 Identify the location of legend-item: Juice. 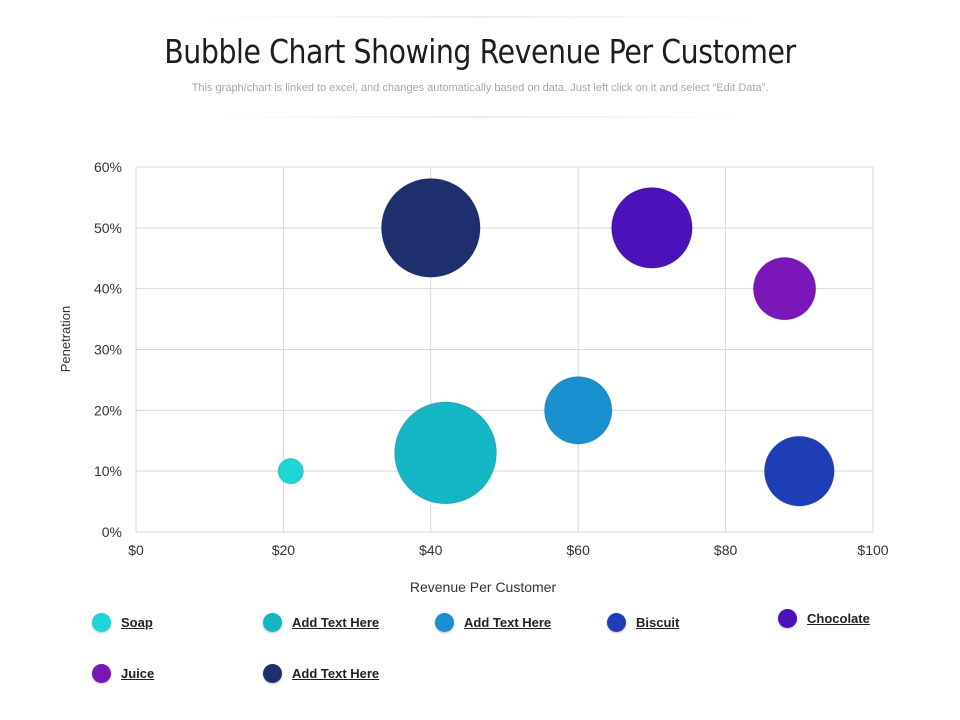
(123, 673).